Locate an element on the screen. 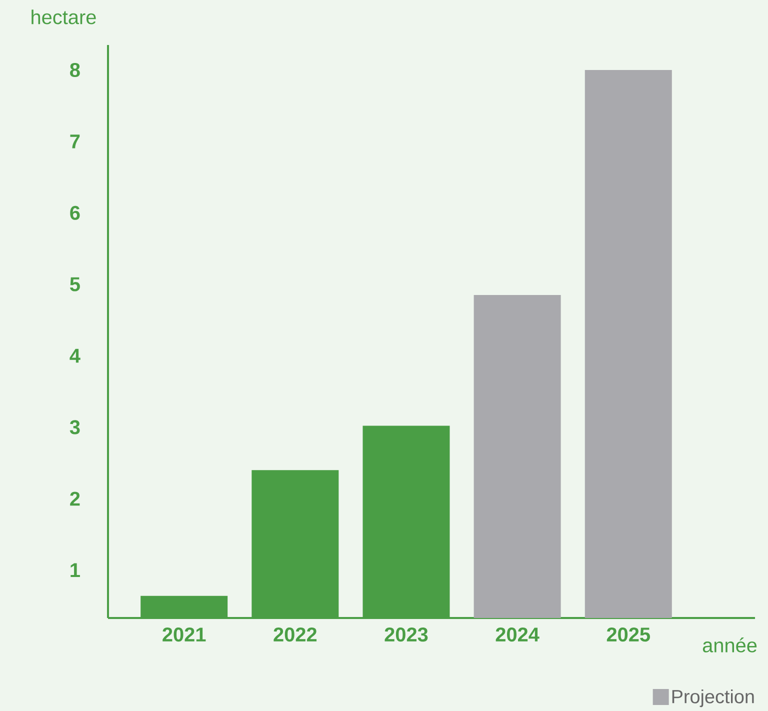 The image size is (768, 711). x-tick-label: 2021 is located at coordinates (184, 635).